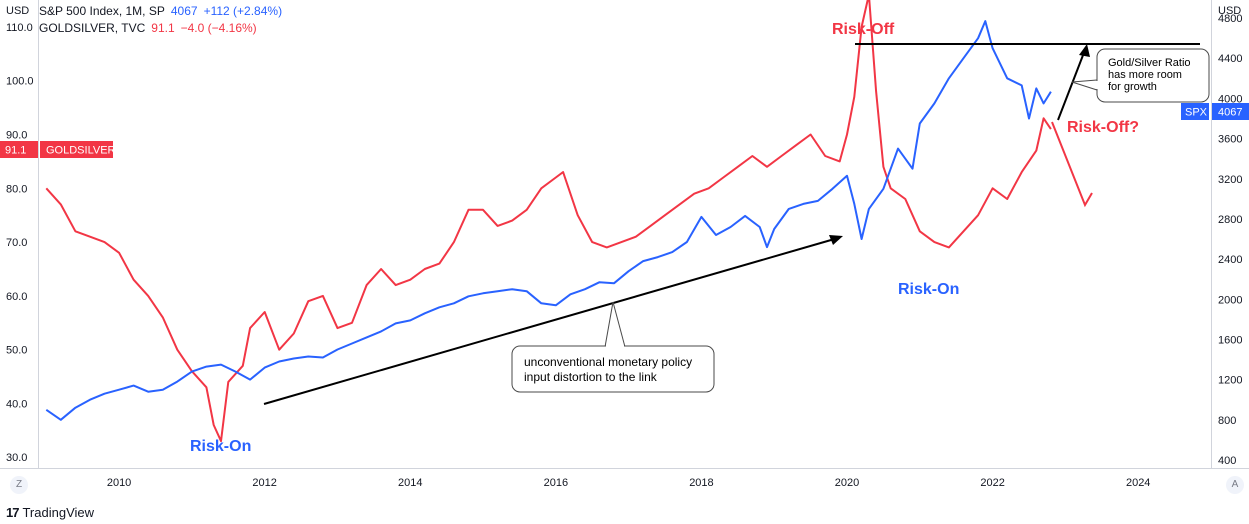  What do you see at coordinates (629, 483) in the screenshot?
I see `time-axis-ticks: 2010 2012 2014 2016 2018 2020 2022 2024` at bounding box center [629, 483].